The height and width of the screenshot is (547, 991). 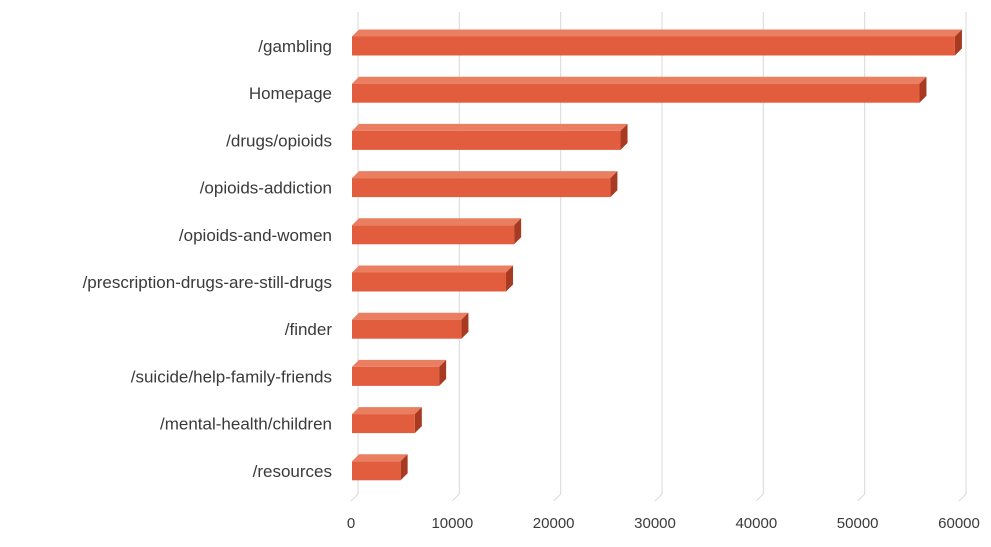 What do you see at coordinates (295, 46) in the screenshot?
I see `category-label: /gambling` at bounding box center [295, 46].